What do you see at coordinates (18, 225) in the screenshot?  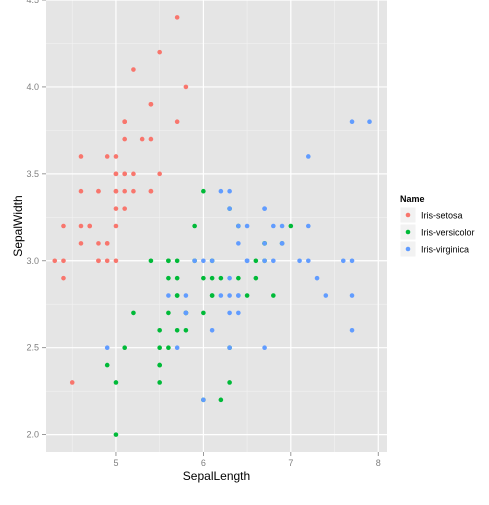 I see `y-axis-title: SepalWidth` at bounding box center [18, 225].